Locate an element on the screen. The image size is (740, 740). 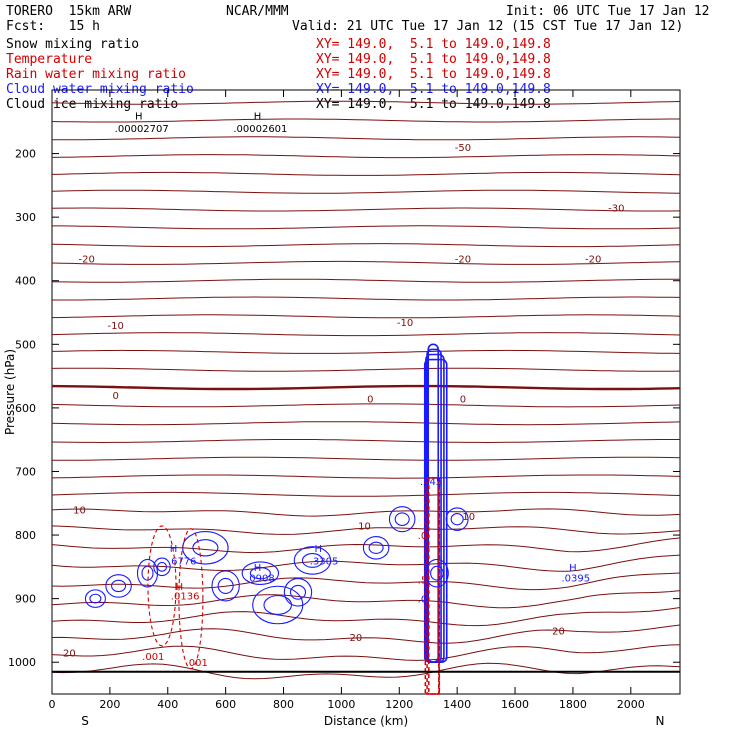
y-tick-label: 1000 is located at coordinates (22, 662).